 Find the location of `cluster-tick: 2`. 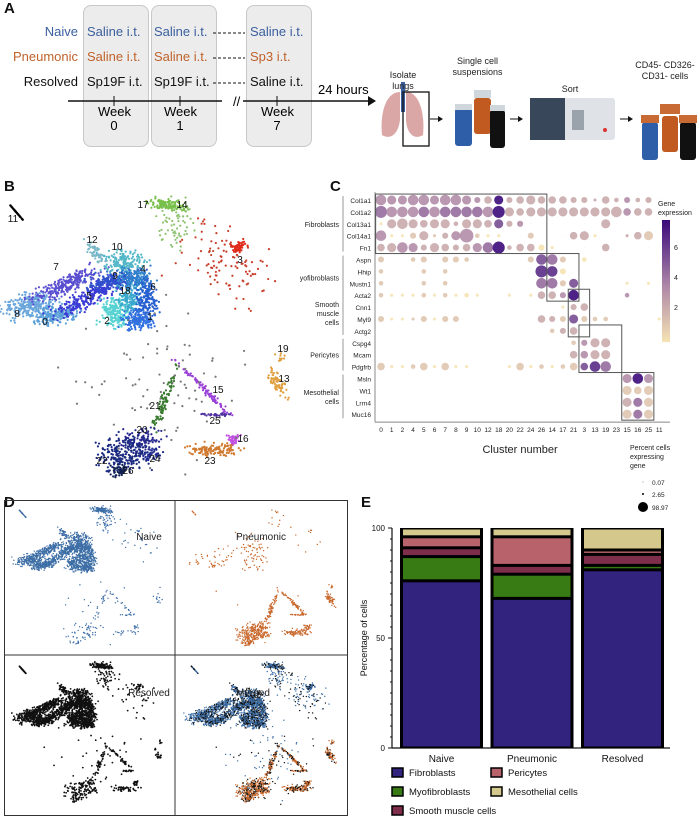

cluster-tick: 2 is located at coordinates (403, 430).